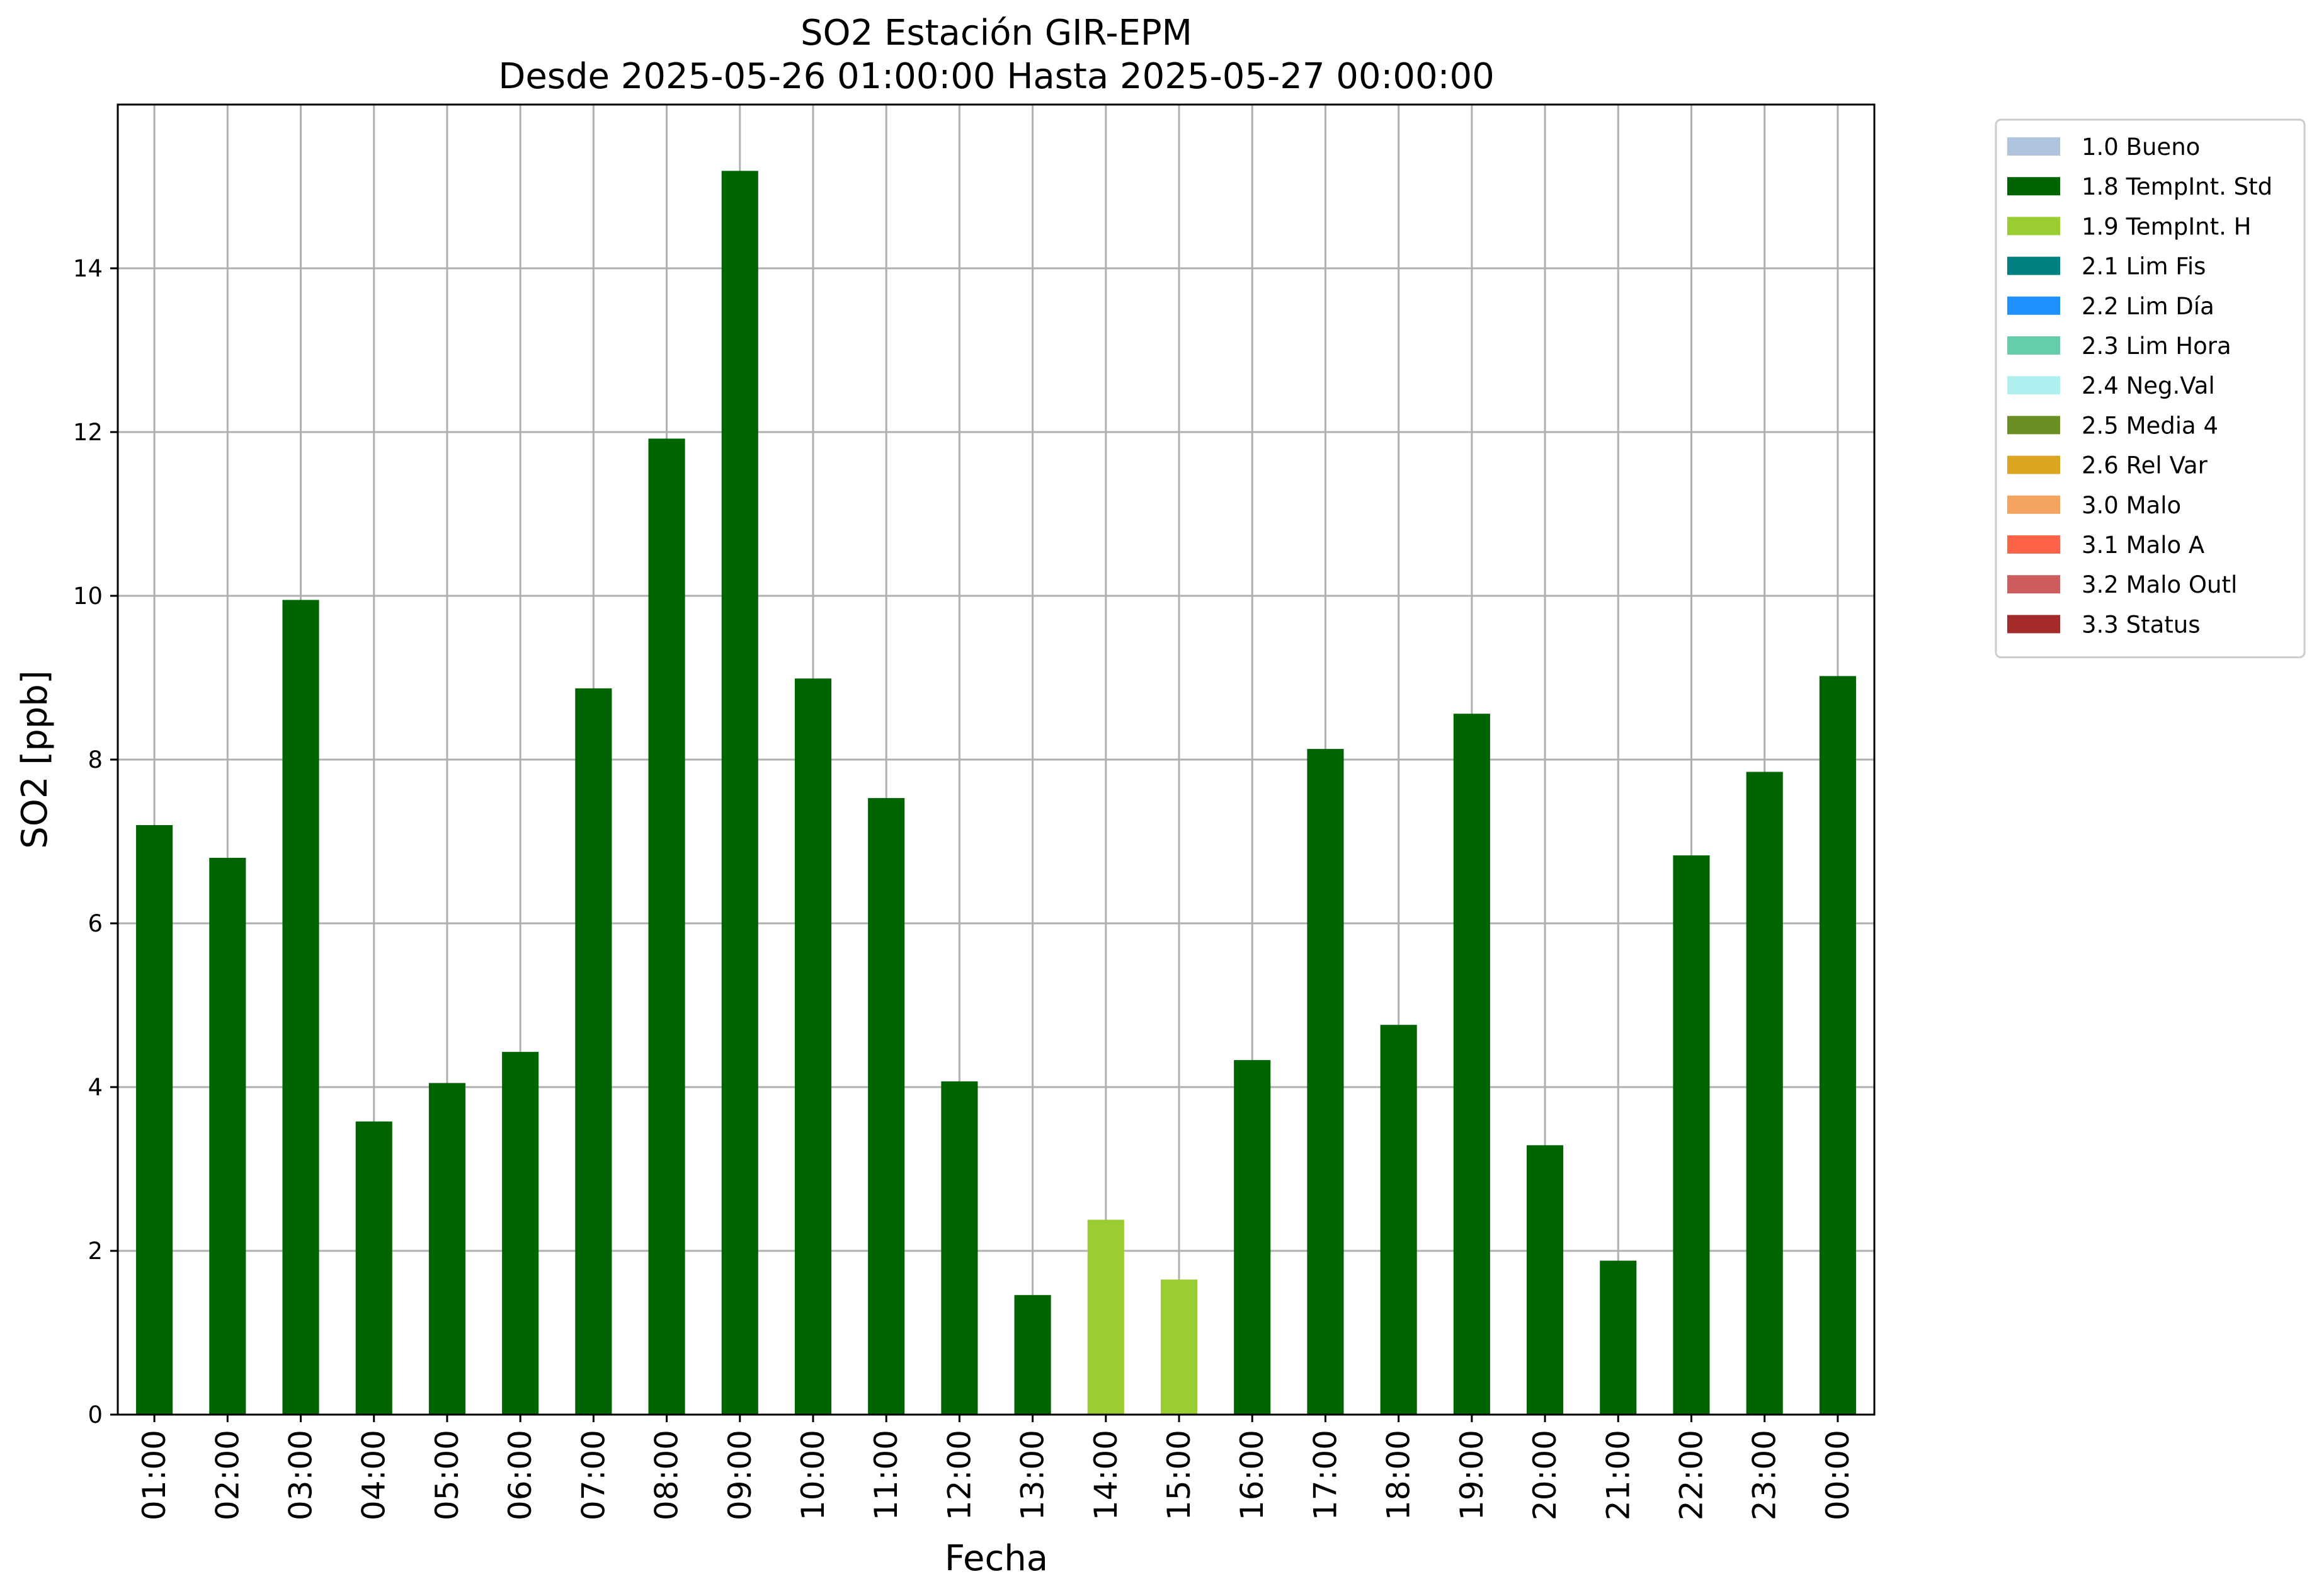 This screenshot has width=2319, height=1596. What do you see at coordinates (95, 1087) in the screenshot?
I see `y-tick-label: 4` at bounding box center [95, 1087].